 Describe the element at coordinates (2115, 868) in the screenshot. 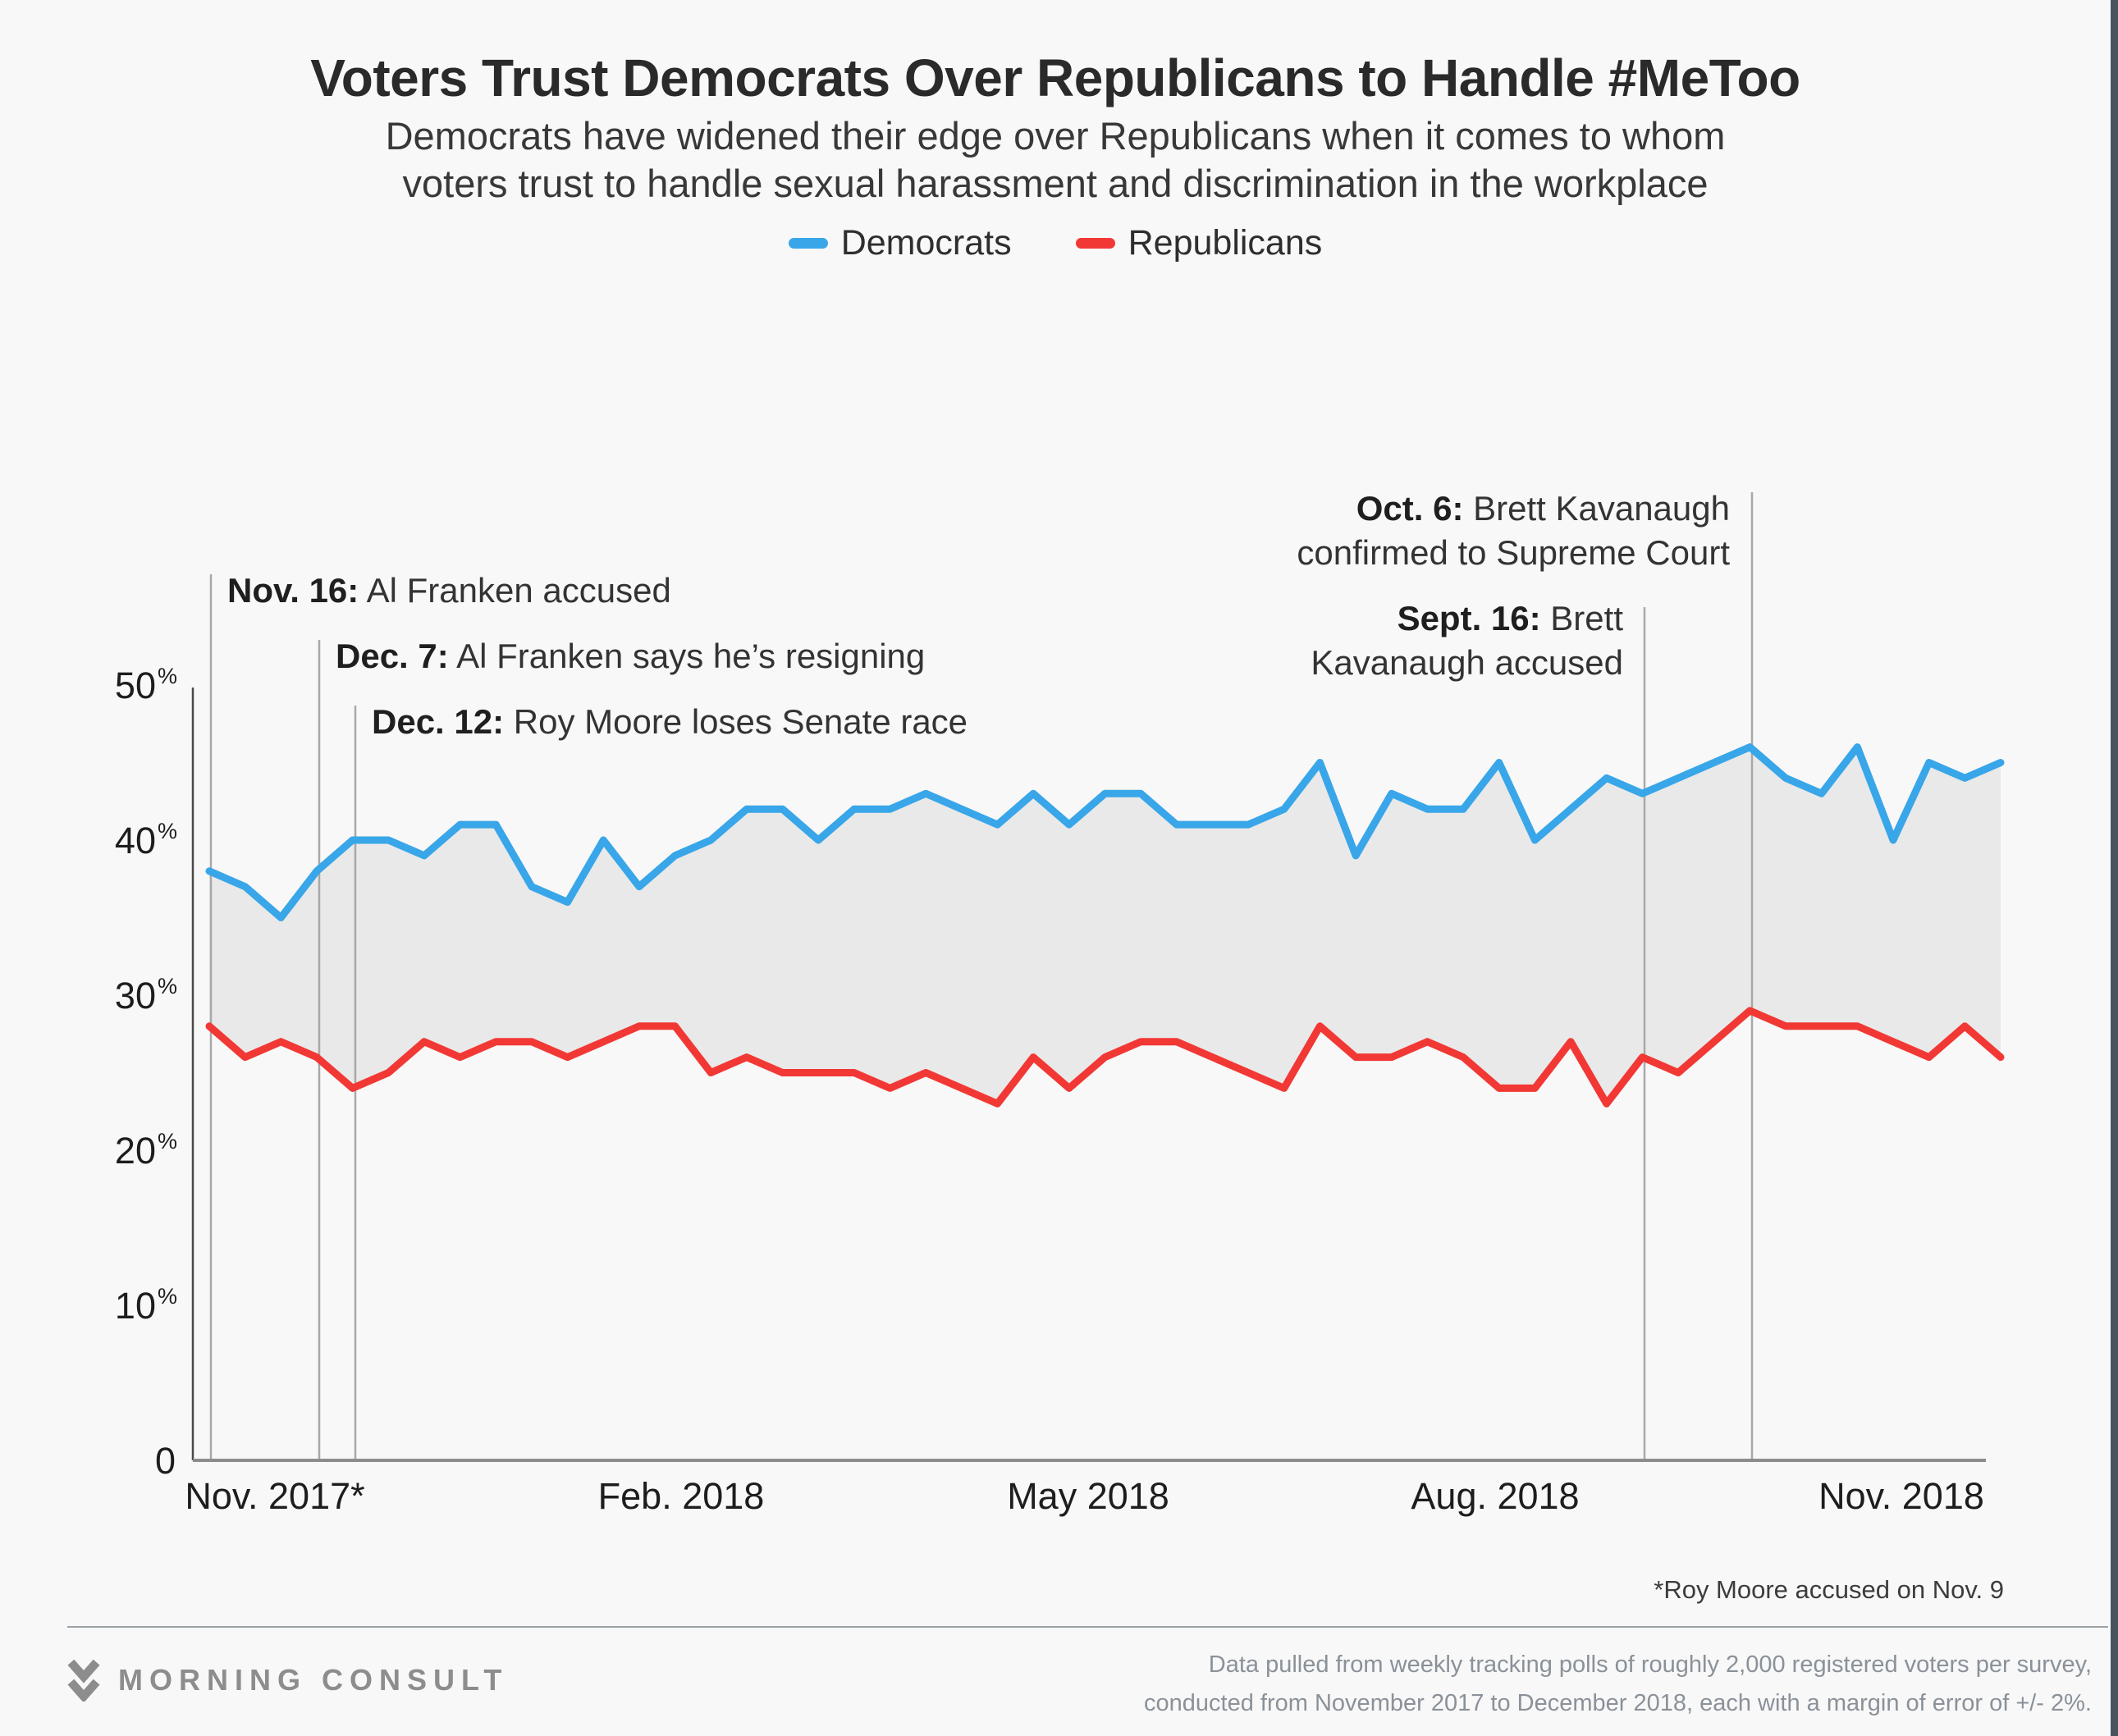

I see `window-scrollbar` at that location.